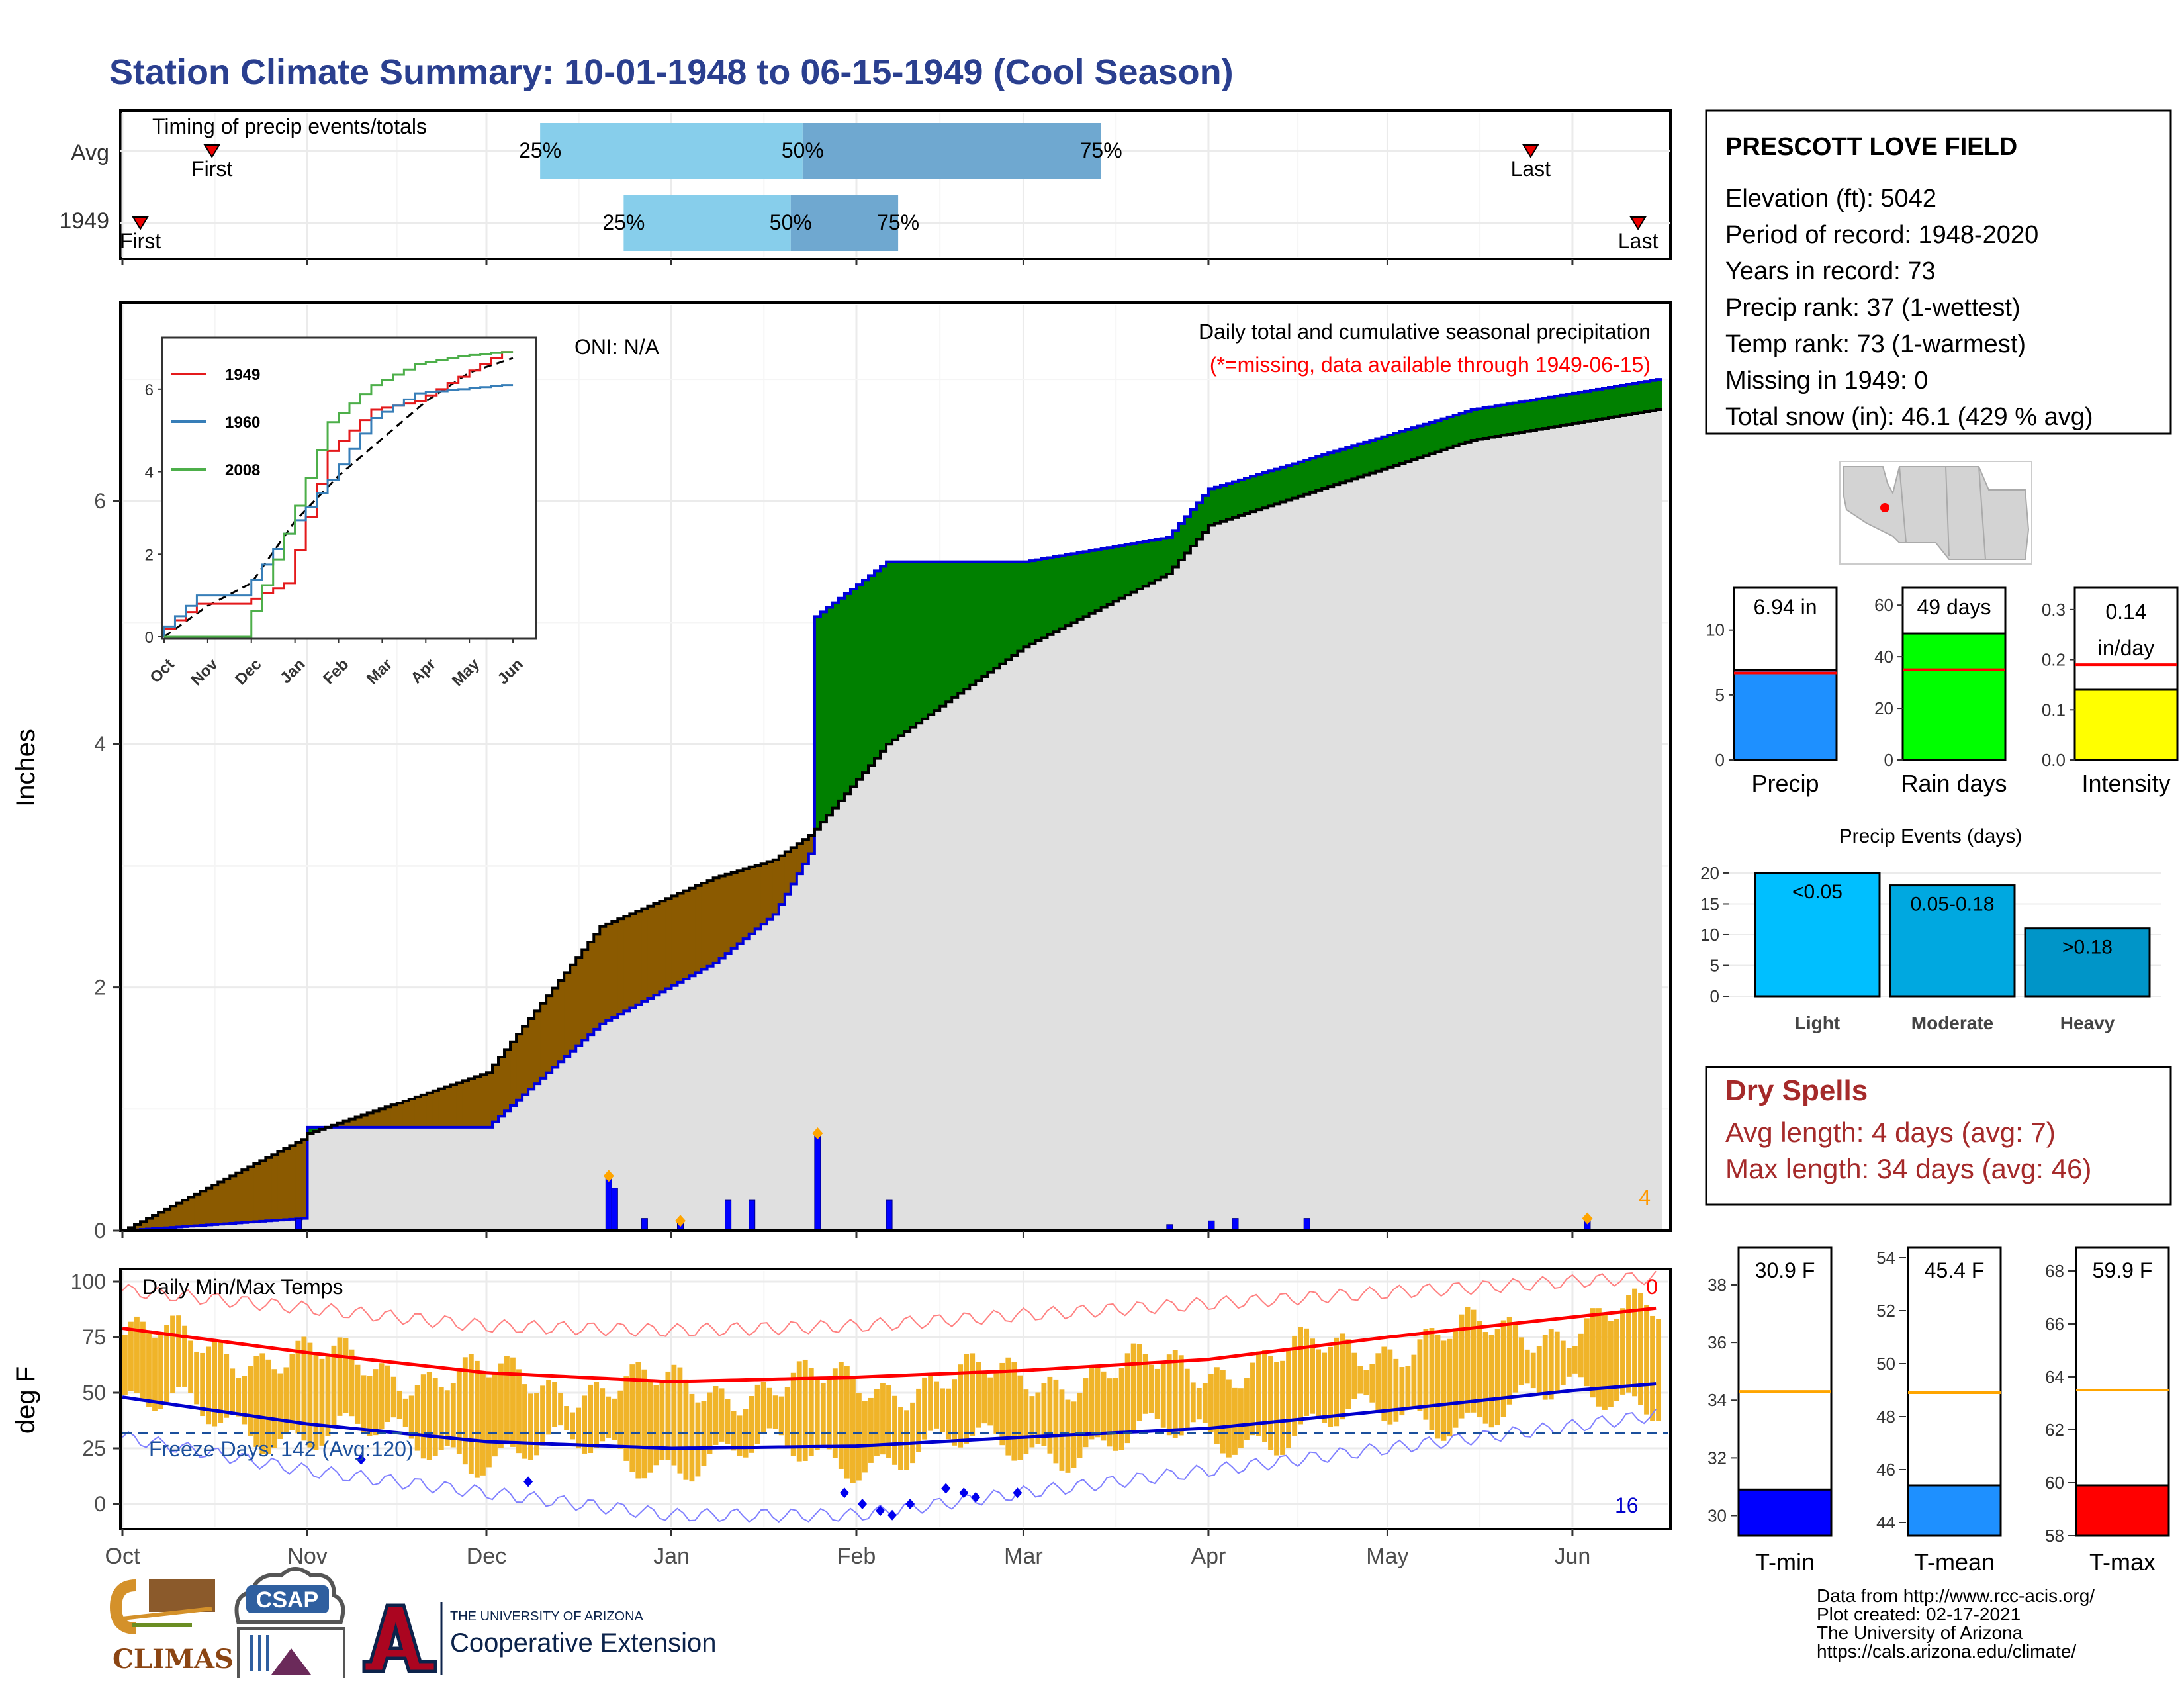  What do you see at coordinates (707, 223) in the screenshot?
I see `timing-q1-bar` at bounding box center [707, 223].